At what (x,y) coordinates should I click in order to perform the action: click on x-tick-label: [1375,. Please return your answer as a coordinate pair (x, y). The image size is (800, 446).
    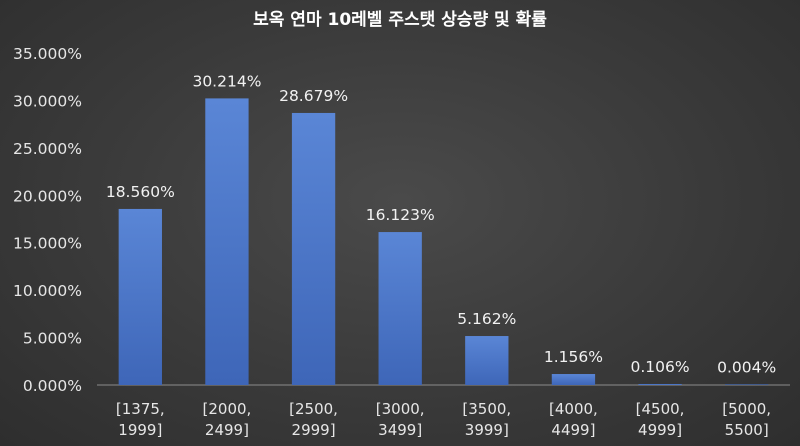
    Looking at the image, I should click on (140, 409).